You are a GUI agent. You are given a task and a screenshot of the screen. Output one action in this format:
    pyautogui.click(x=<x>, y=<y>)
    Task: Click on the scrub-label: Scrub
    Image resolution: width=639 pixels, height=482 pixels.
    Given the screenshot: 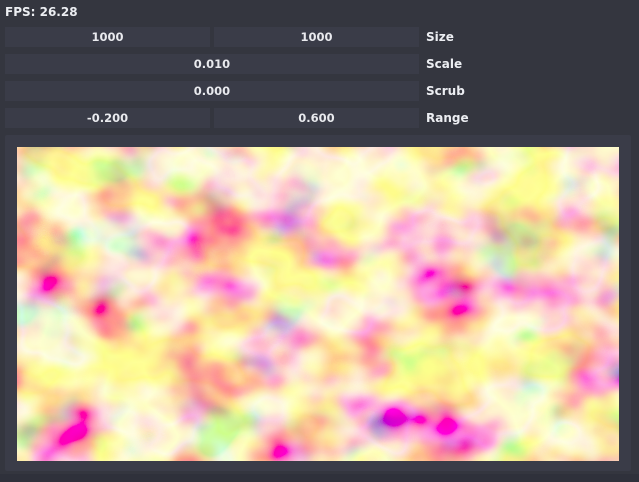 What is the action you would take?
    pyautogui.click(x=445, y=91)
    